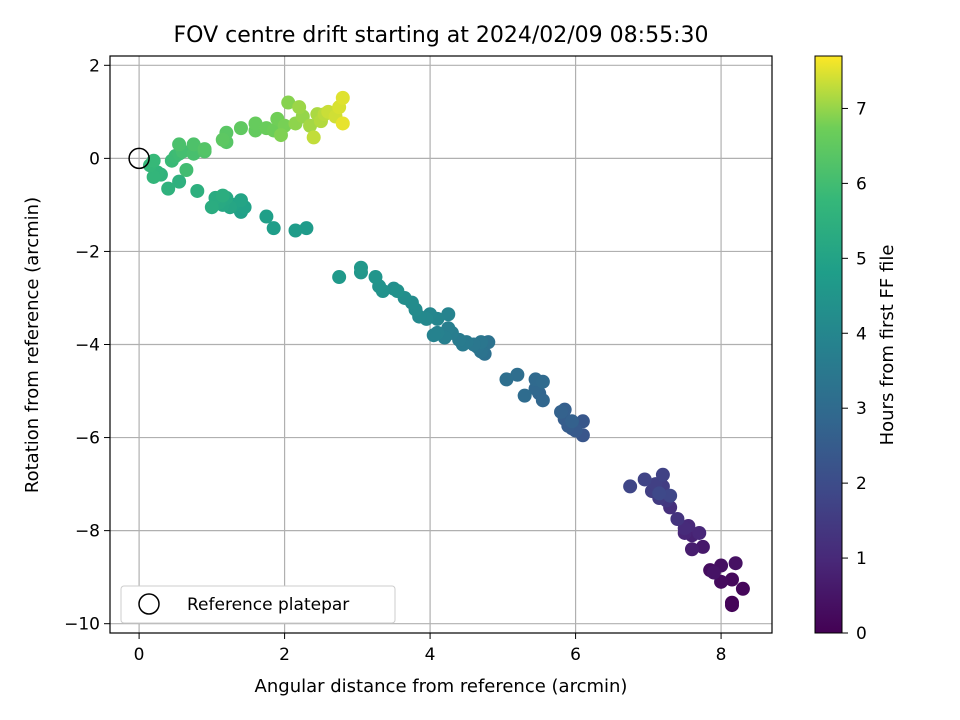 The width and height of the screenshot is (960, 720). Describe the element at coordinates (861, 409) in the screenshot. I see `colorbar-tick-label: 3` at that location.